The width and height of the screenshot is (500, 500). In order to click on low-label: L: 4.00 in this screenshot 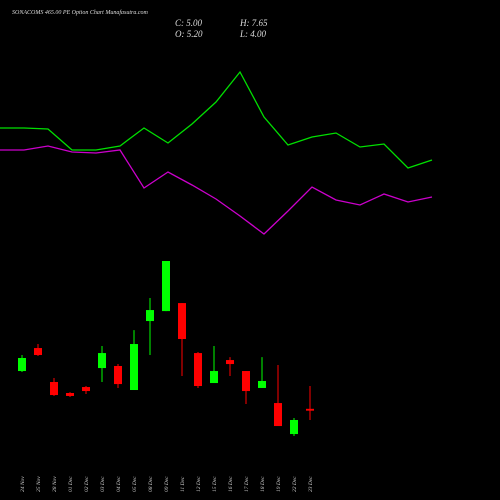, I will do `click(253, 34)`.